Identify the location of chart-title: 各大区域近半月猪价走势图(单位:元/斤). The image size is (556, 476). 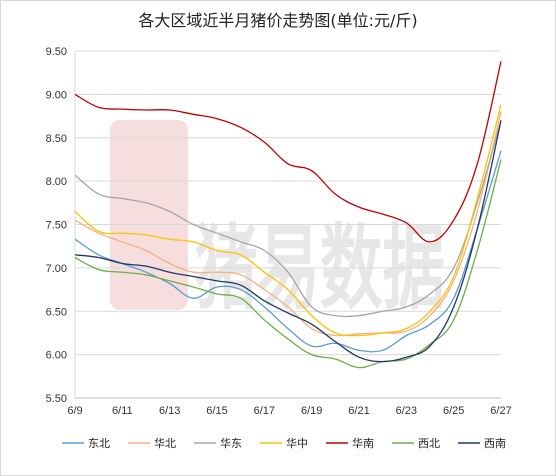
(277, 20).